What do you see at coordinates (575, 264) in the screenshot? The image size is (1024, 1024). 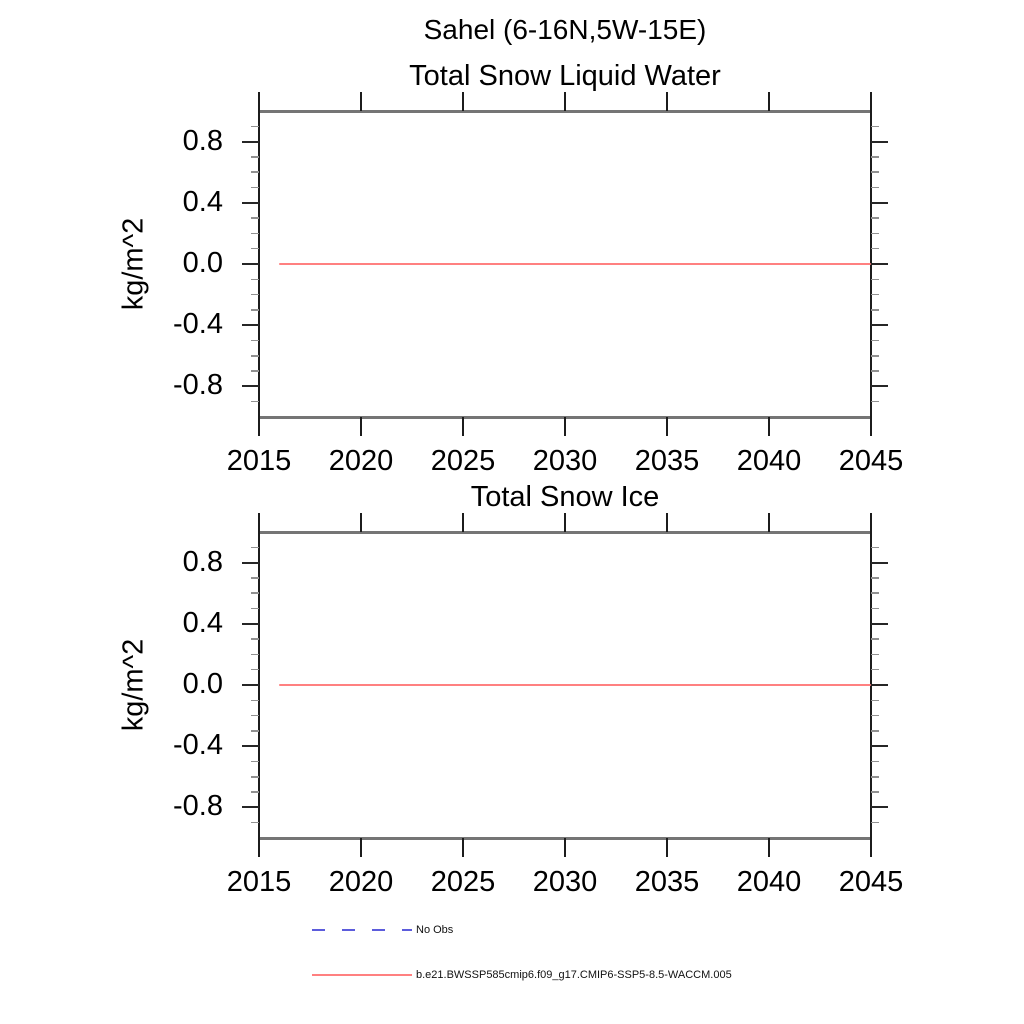 I see `model-series-line` at bounding box center [575, 264].